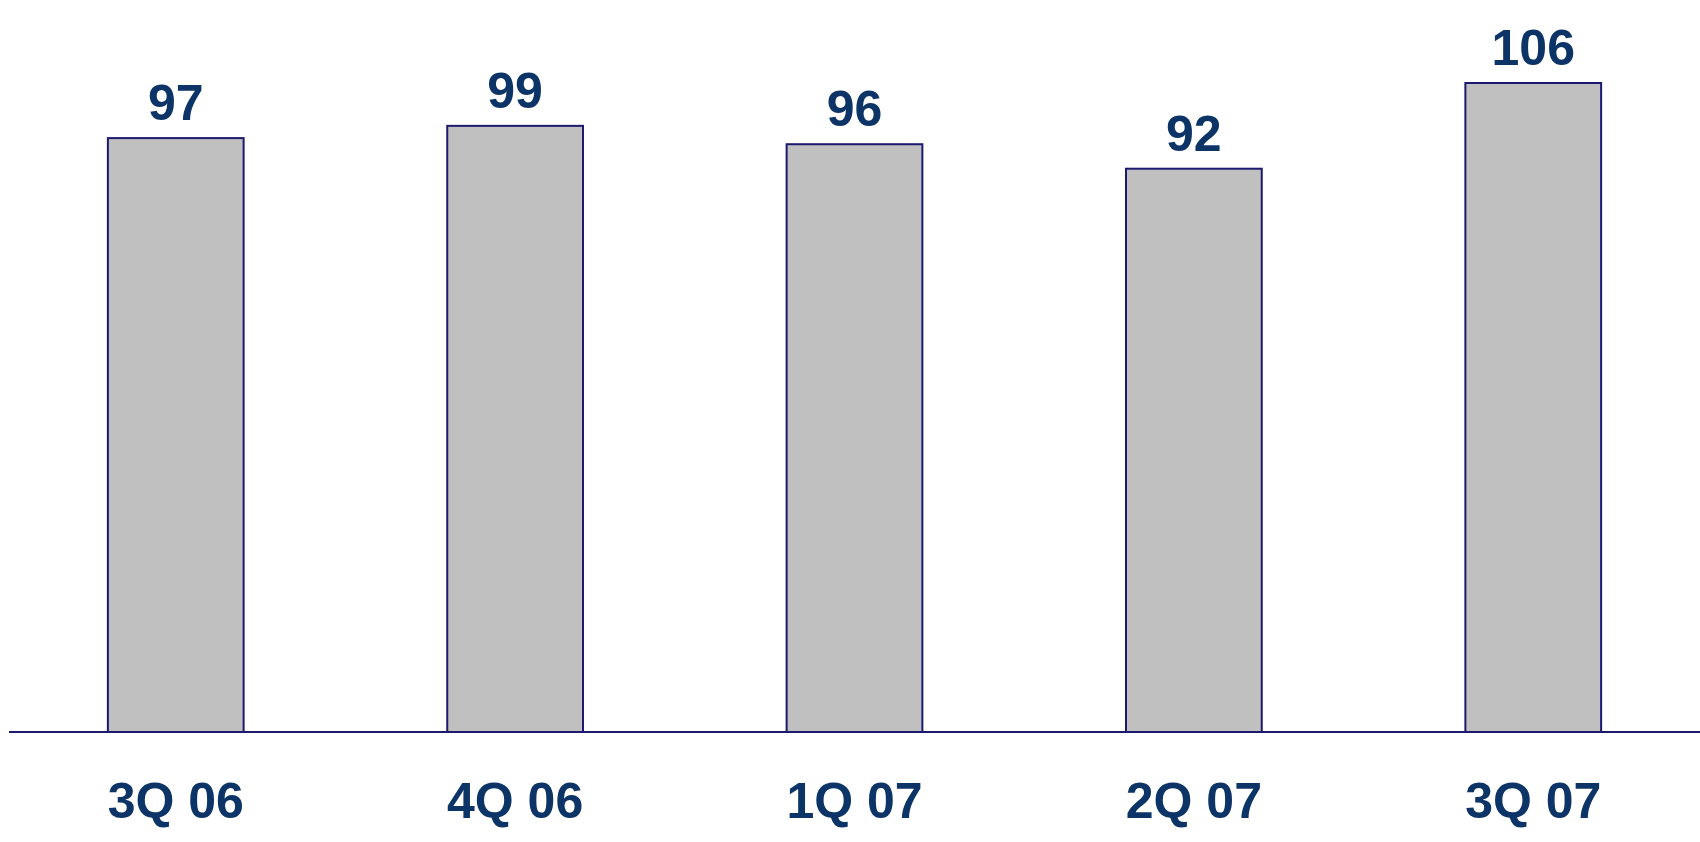 This screenshot has height=842, width=1700. Describe the element at coordinates (1533, 48) in the screenshot. I see `data-label: 106` at that location.